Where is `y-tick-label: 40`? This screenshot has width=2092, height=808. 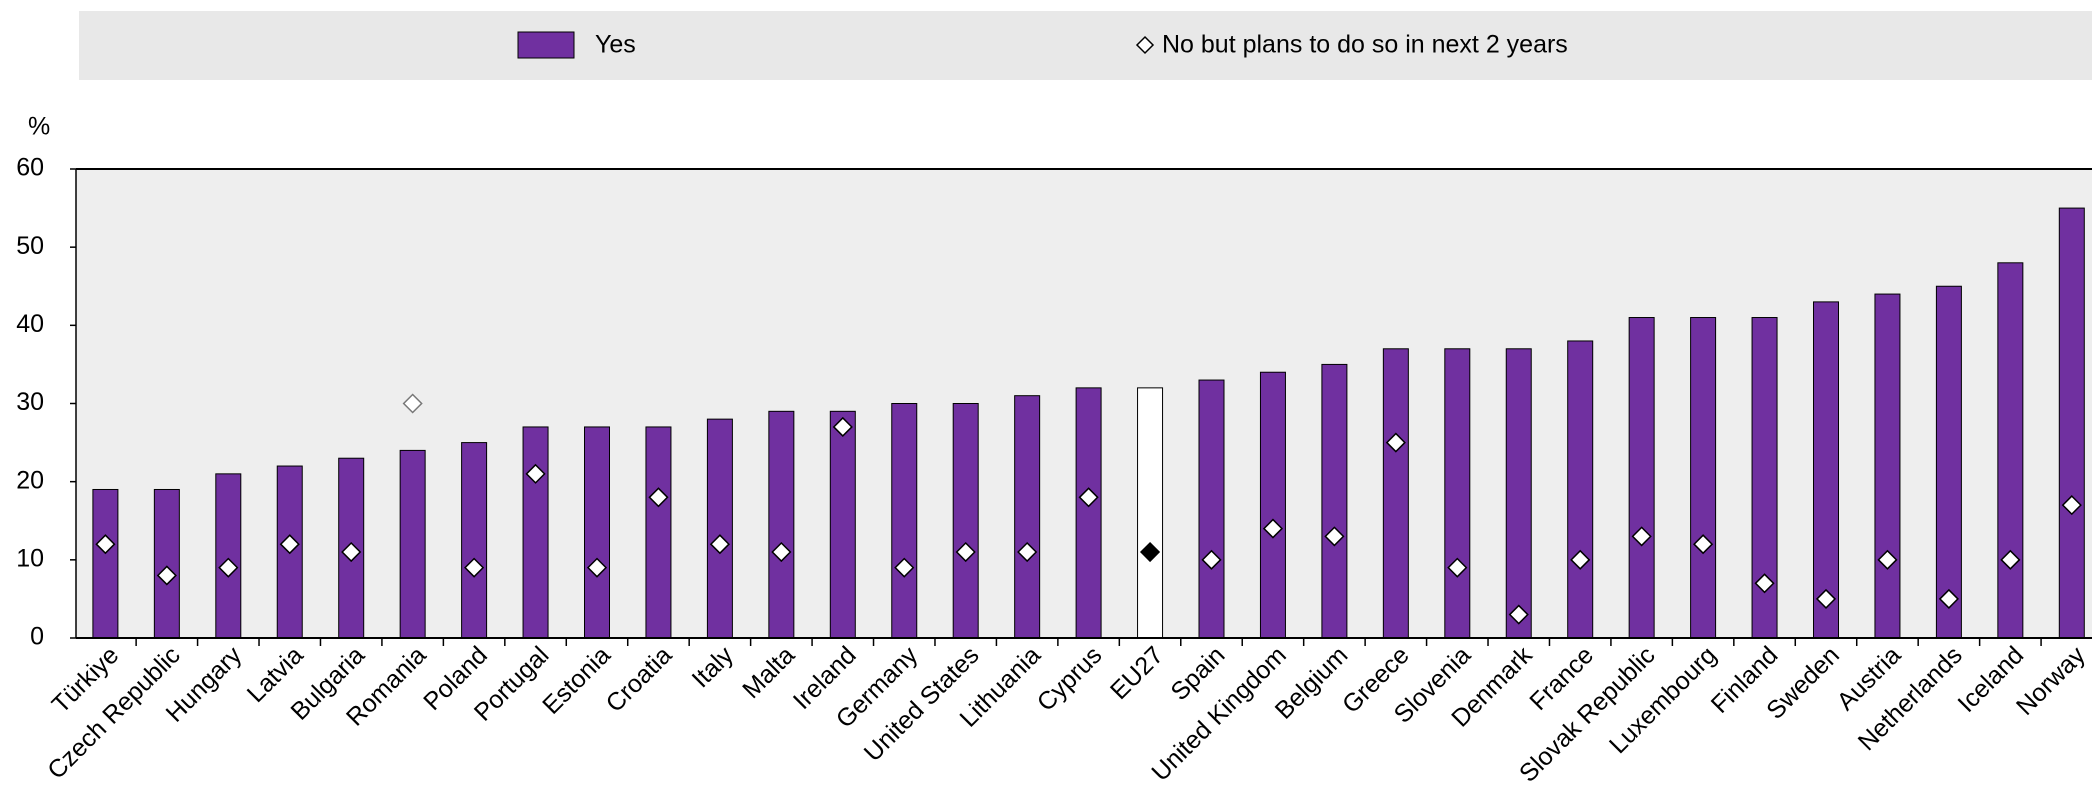
y-tick-label: 40 is located at coordinates (30, 324).